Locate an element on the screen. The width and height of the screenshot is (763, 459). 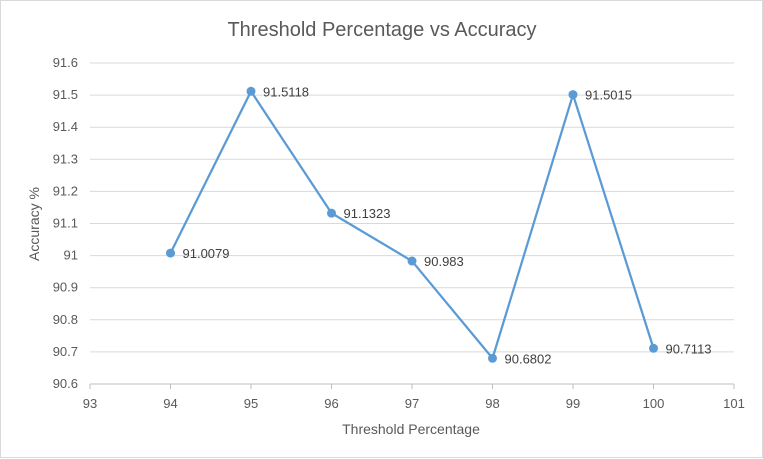
data-label: 91.0079 is located at coordinates (206, 253).